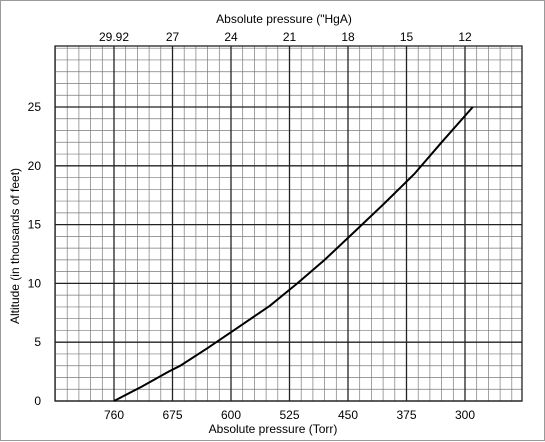 This screenshot has height=442, width=545. I want to click on x-bottom-tick-label: 525, so click(289, 415).